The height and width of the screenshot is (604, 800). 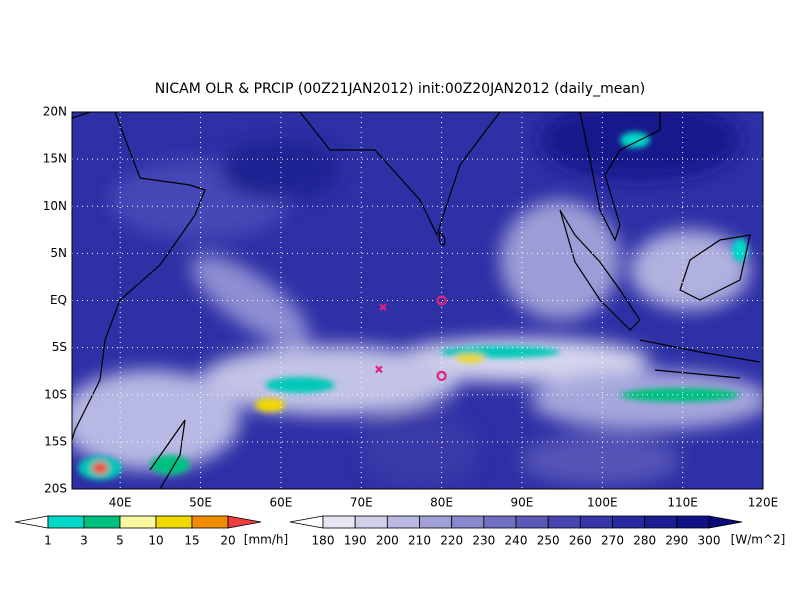 I want to click on y-tick-label: 5S, so click(x=59, y=347).